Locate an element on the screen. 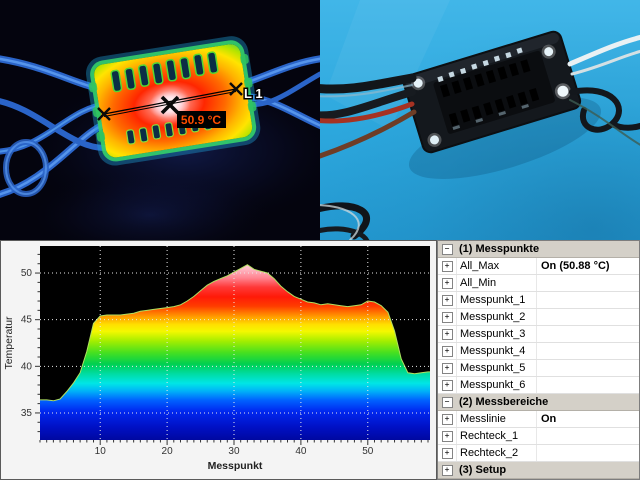  panel-row: + All_Min is located at coordinates (538, 283).